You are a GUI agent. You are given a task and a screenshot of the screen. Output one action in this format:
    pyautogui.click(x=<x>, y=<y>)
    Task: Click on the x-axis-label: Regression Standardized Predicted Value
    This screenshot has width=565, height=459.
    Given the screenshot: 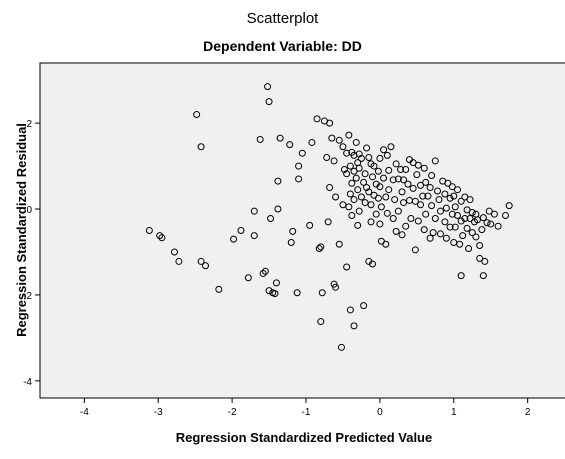 What is the action you would take?
    pyautogui.click(x=304, y=437)
    